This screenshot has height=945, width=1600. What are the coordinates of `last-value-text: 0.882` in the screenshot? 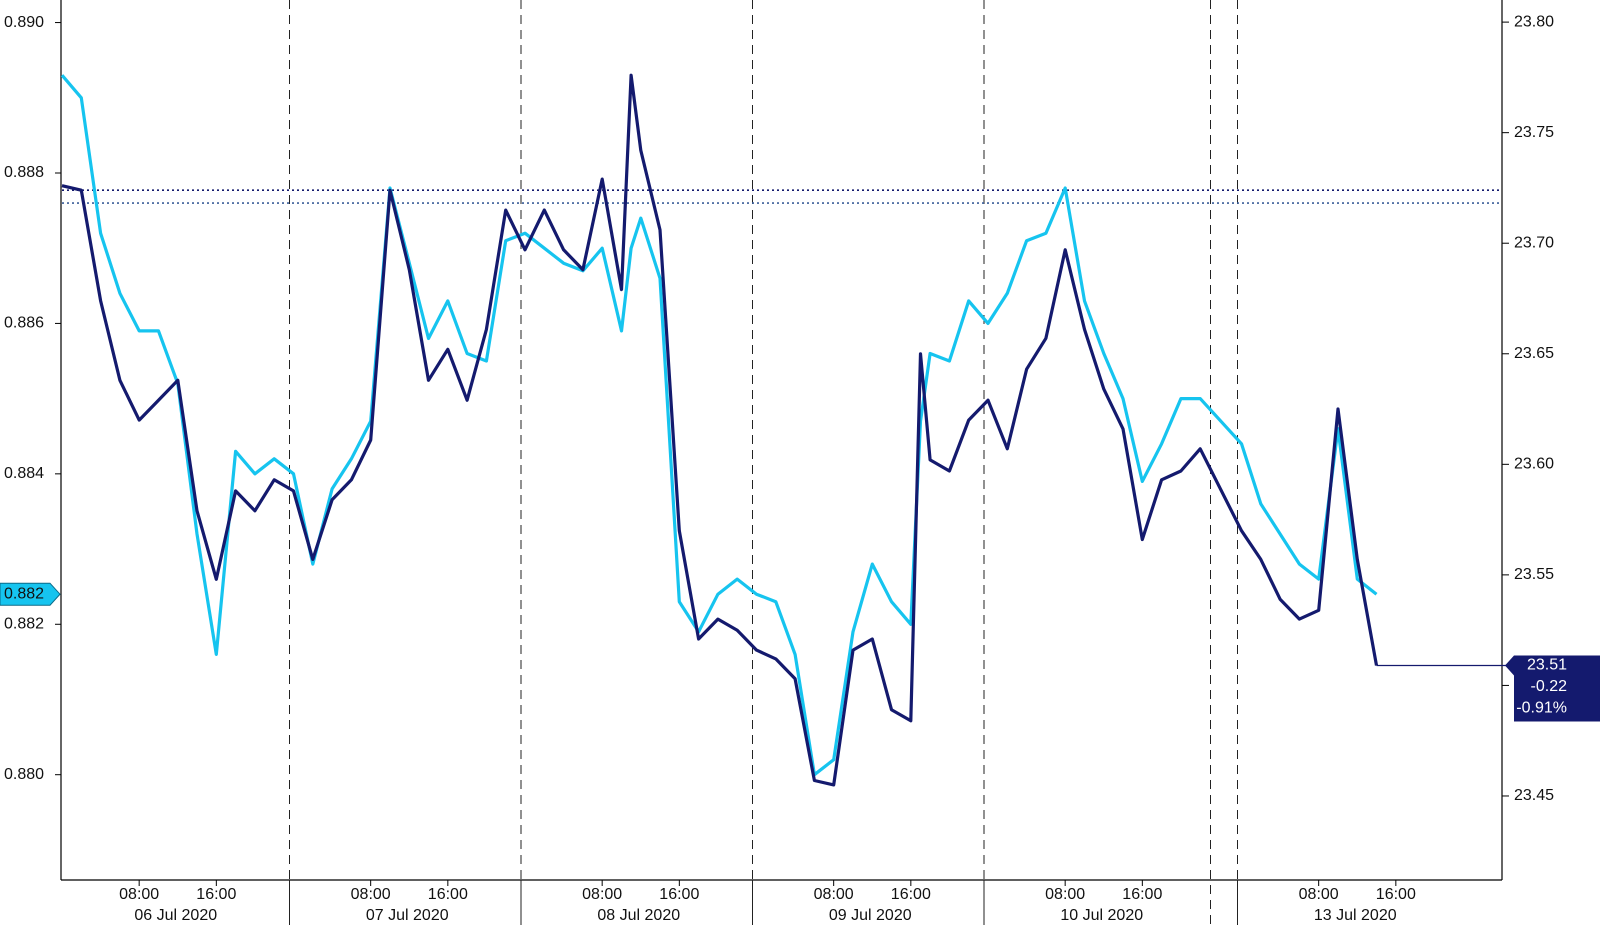 It's located at (24, 593).